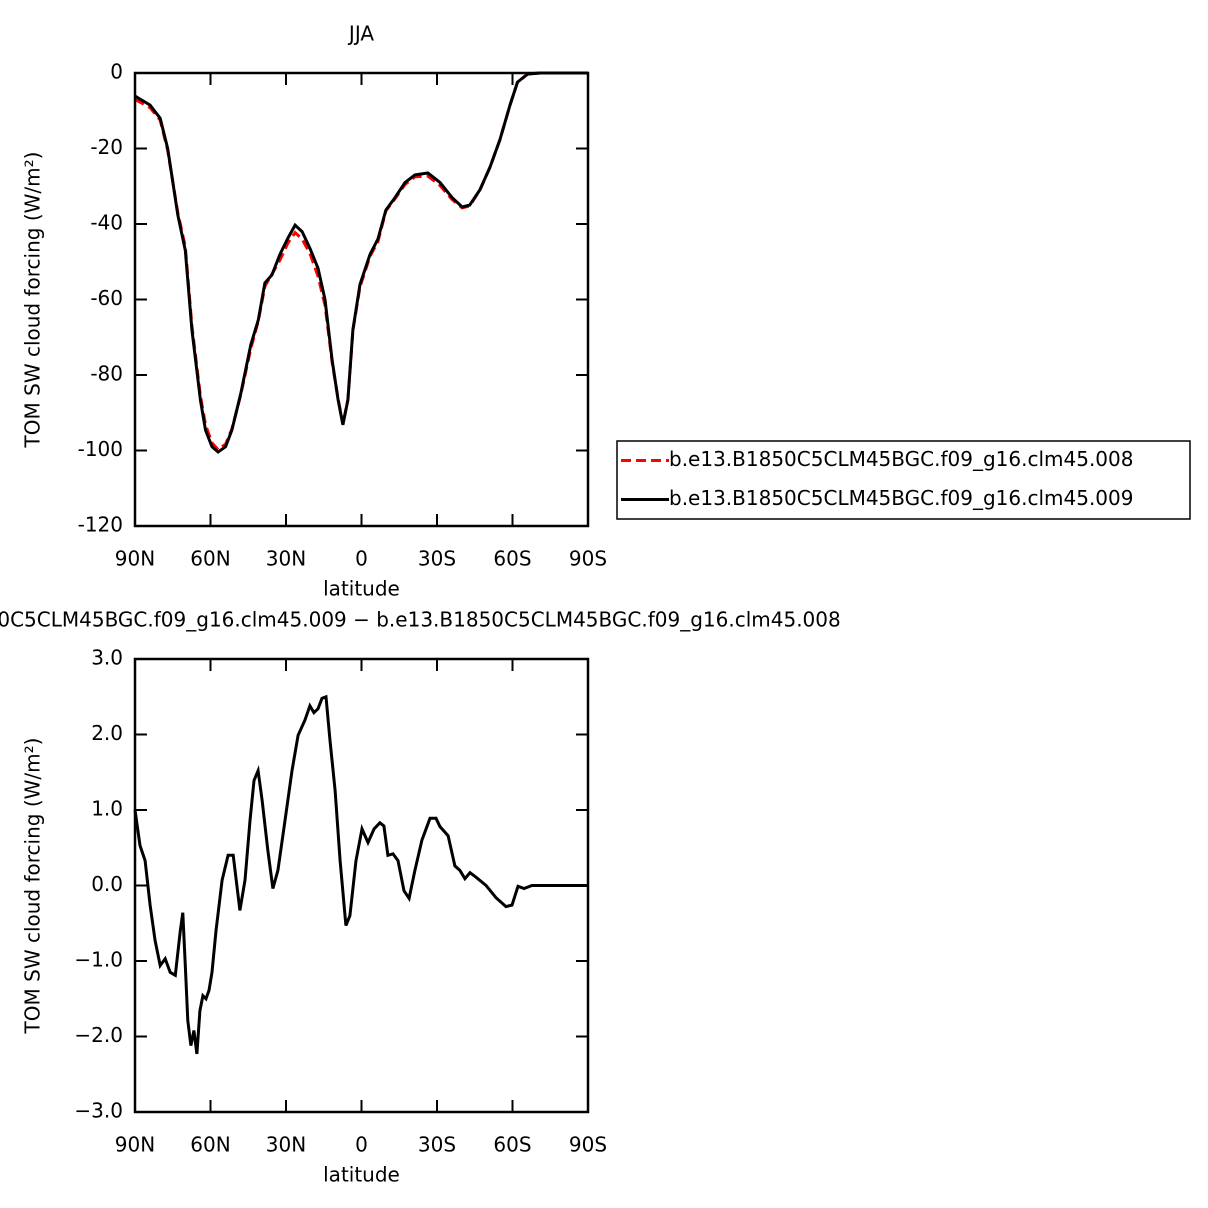 This screenshot has height=1208, width=1208. Describe the element at coordinates (903, 480) in the screenshot. I see `legend-box` at that location.